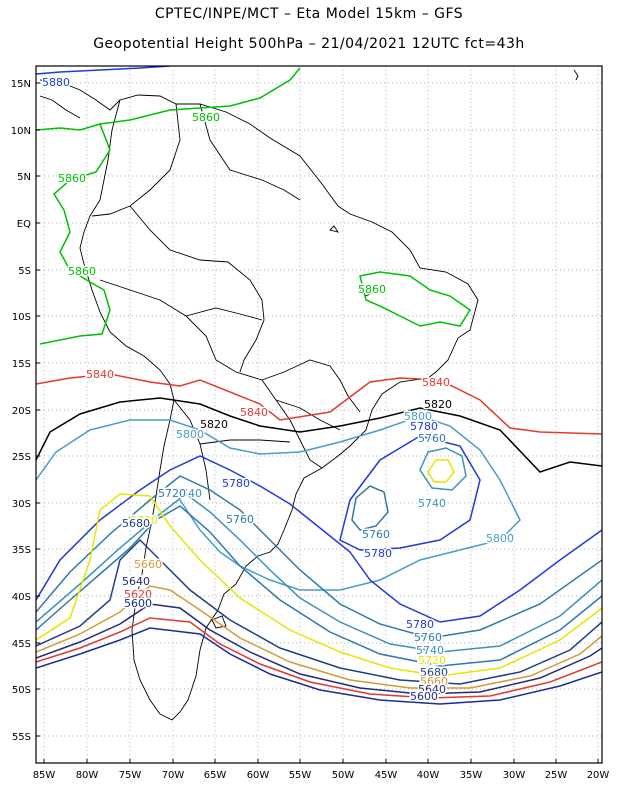 The height and width of the screenshot is (800, 618). Describe the element at coordinates (300, 775) in the screenshot. I see `lon-tick-label: 55W` at that location.